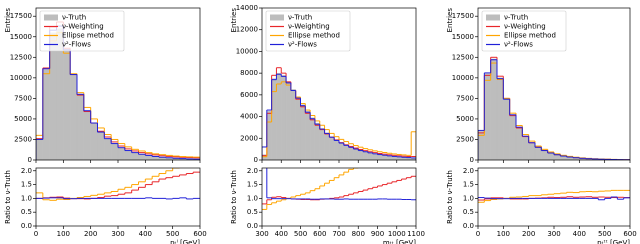 Image resolution: width=640 pixels, height=244 pixels. Describe the element at coordinates (399, 241) in the screenshot. I see `x-axis-label: mₜₜ [GeV]` at that location.